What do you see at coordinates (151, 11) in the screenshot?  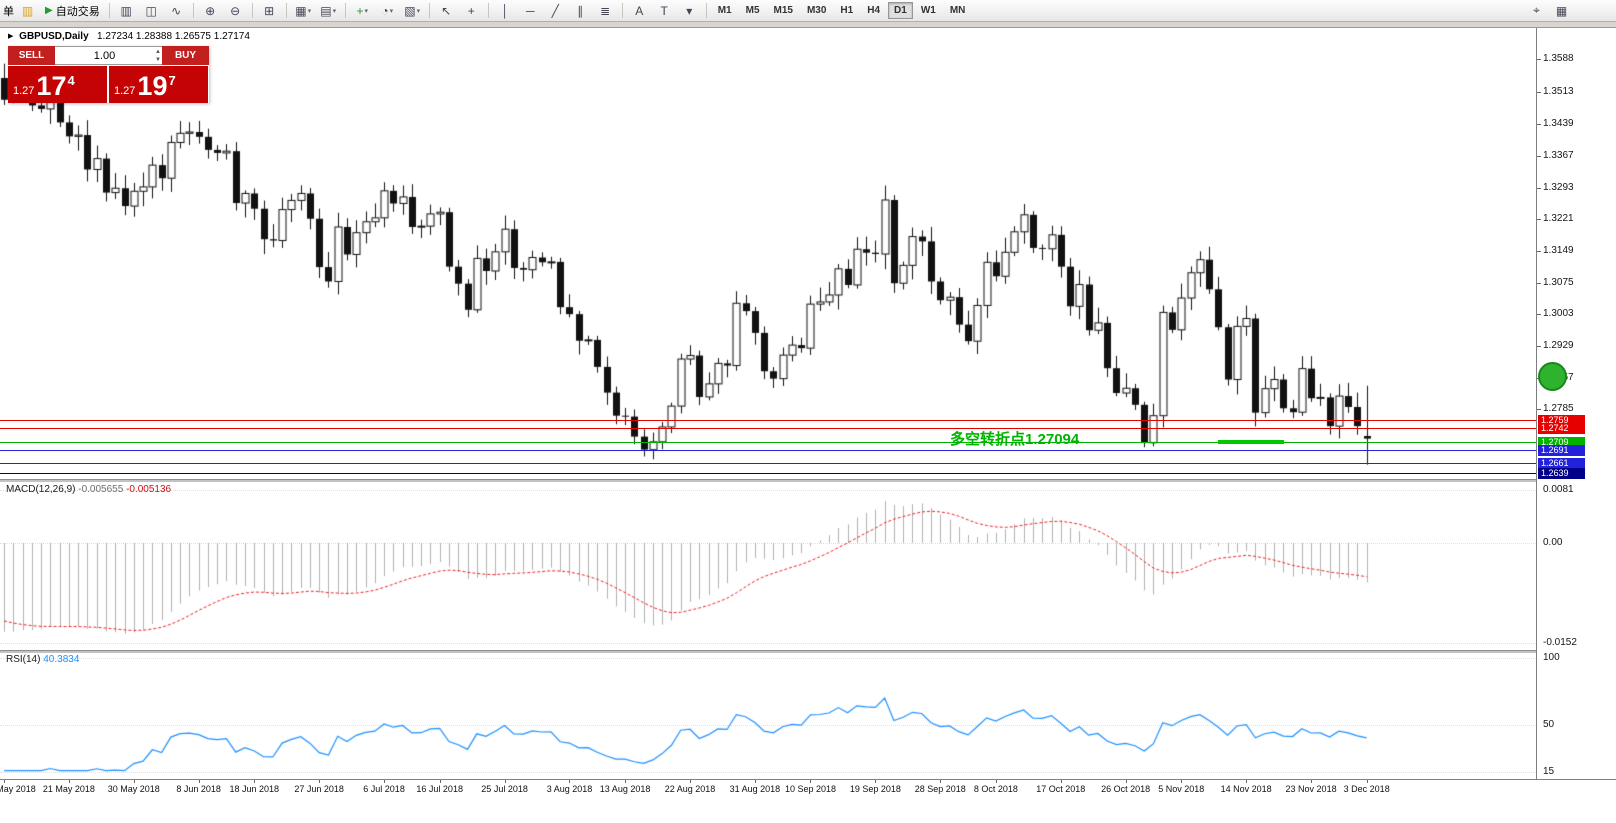 I see `candlestick-button: ◫` at bounding box center [151, 11].